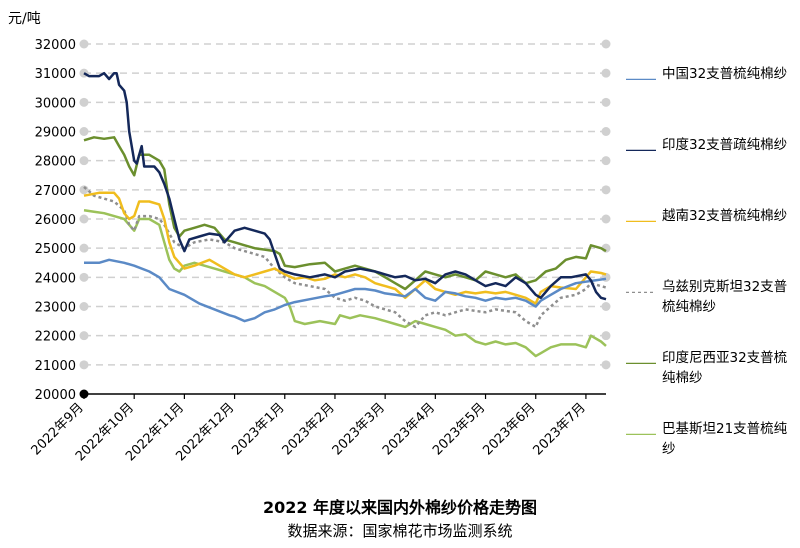 Image resolution: width=800 pixels, height=548 pixels. I want to click on y-tick-label: 23000, so click(55, 308).